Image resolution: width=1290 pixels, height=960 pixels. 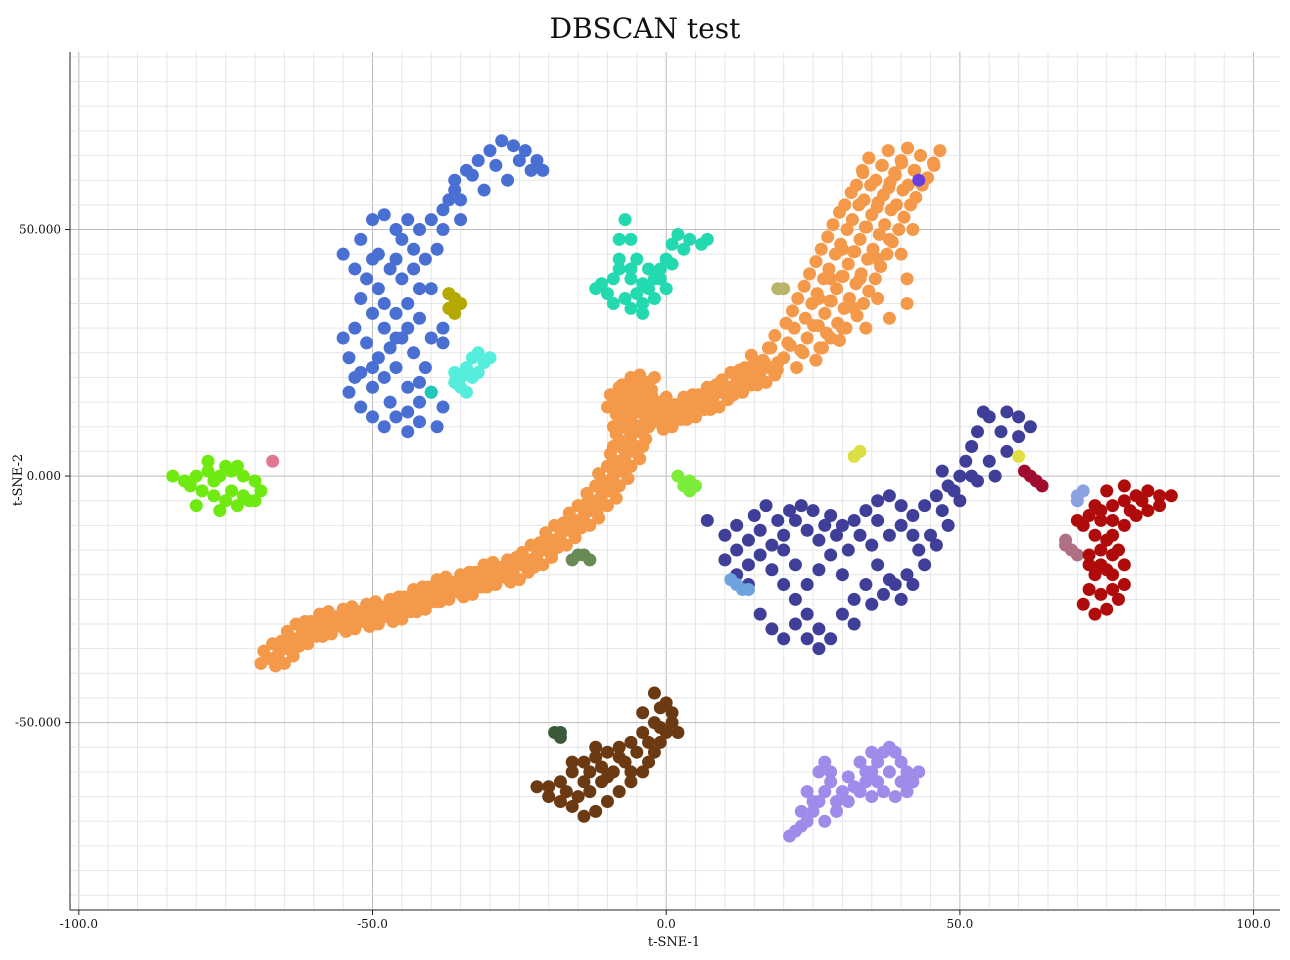 What do you see at coordinates (960, 924) in the screenshot?
I see `x-tick-label: 50.0` at bounding box center [960, 924].